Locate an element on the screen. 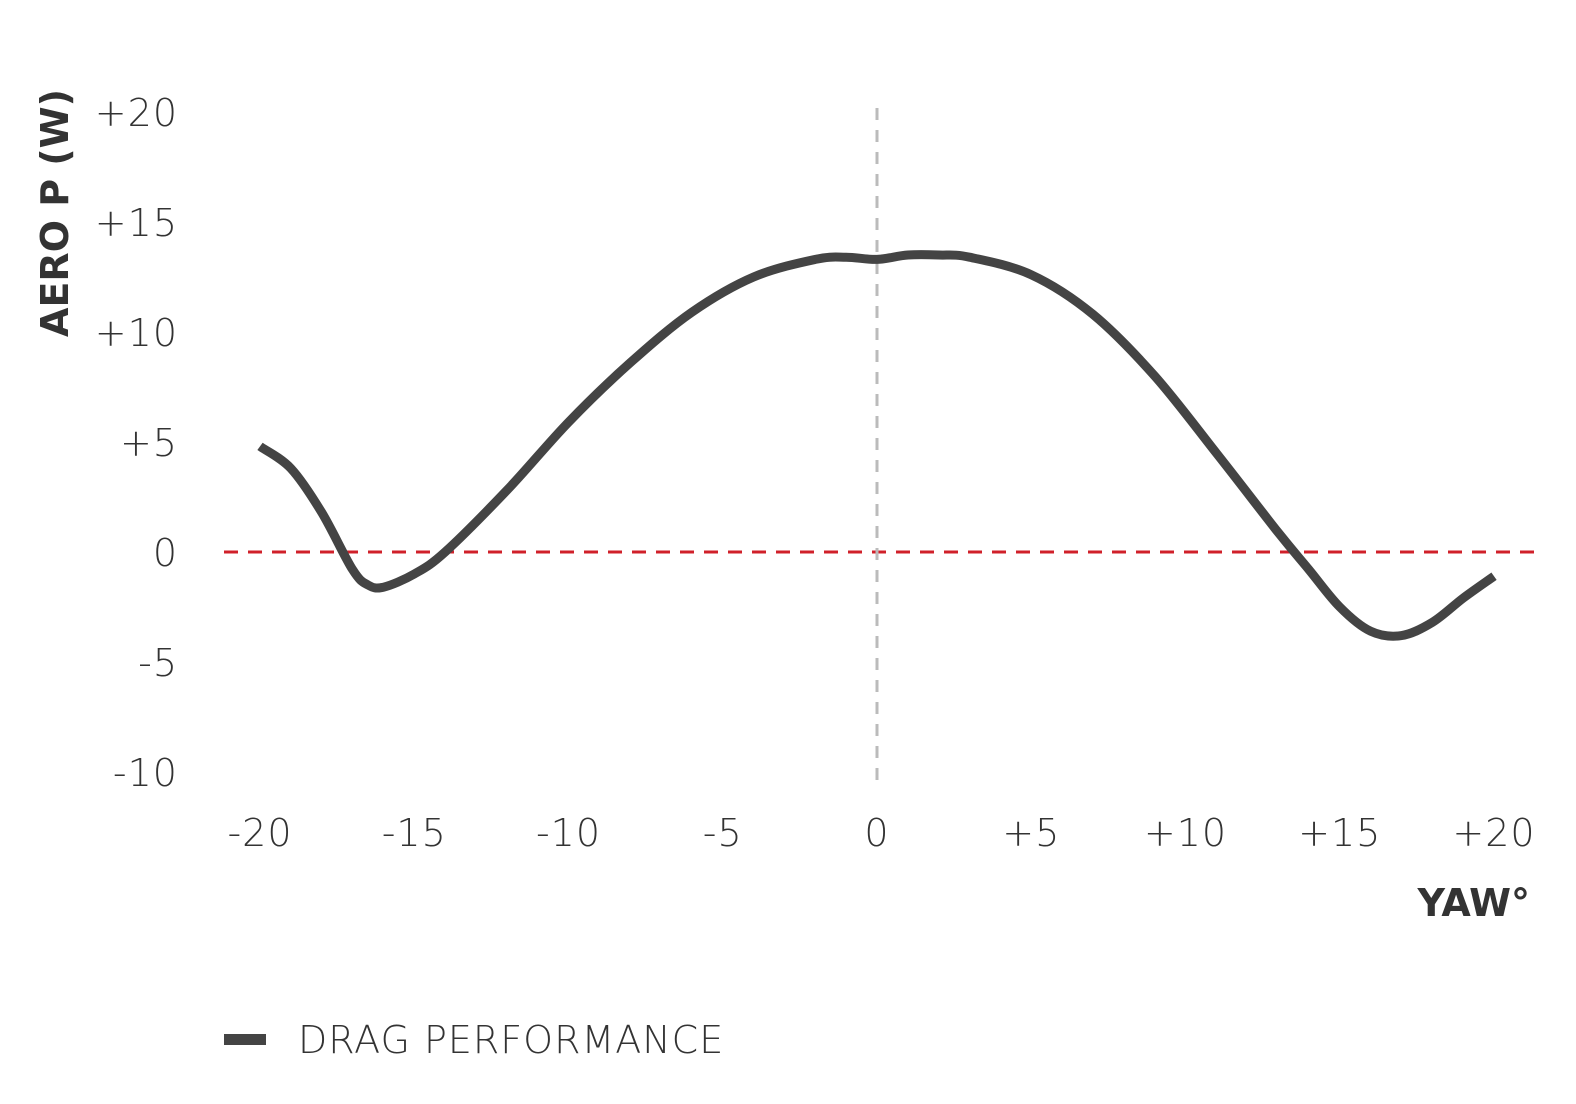 The width and height of the screenshot is (1576, 1104). x-tick-label: -20 is located at coordinates (259, 833).